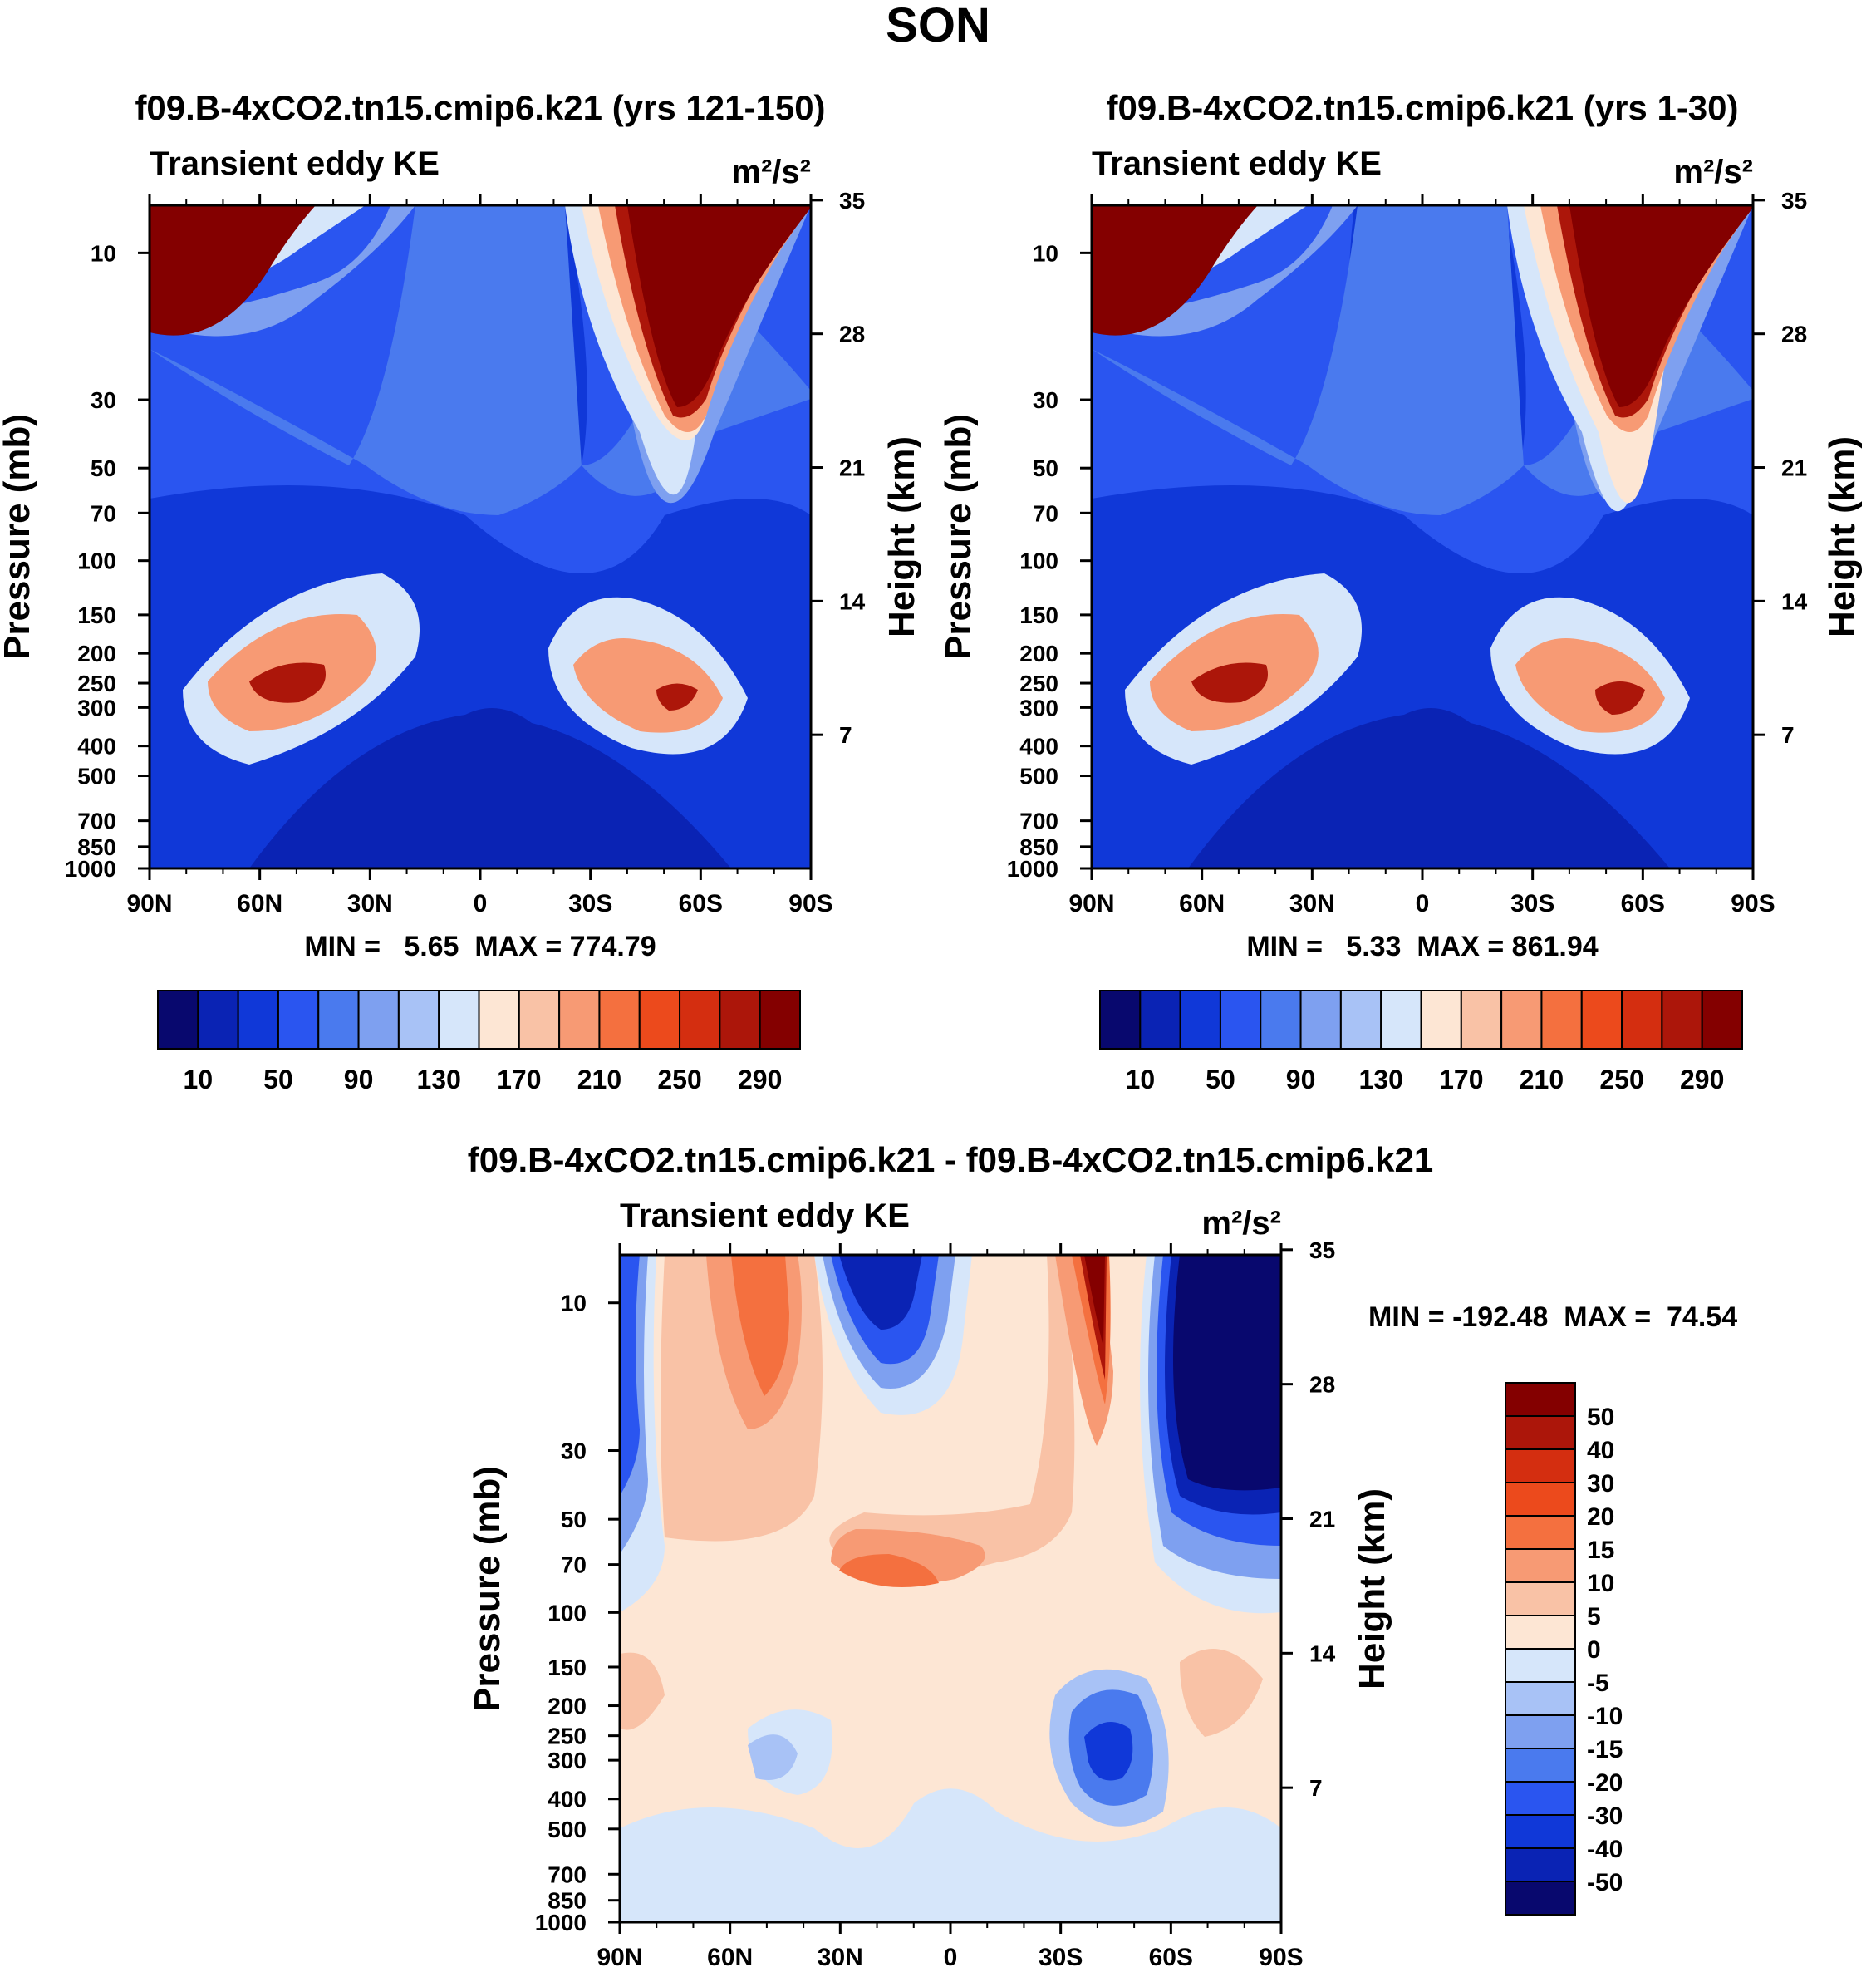 This screenshot has height=1982, width=1876. Describe the element at coordinates (902, 536) in the screenshot. I see `panel-a-ylabel-right: Height (km)` at that location.